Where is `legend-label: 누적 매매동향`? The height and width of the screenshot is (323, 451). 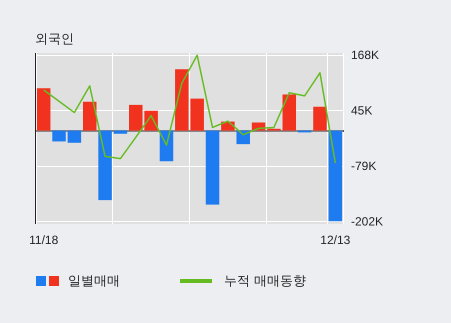 legend-label: 누적 매매동향 is located at coordinates (265, 281).